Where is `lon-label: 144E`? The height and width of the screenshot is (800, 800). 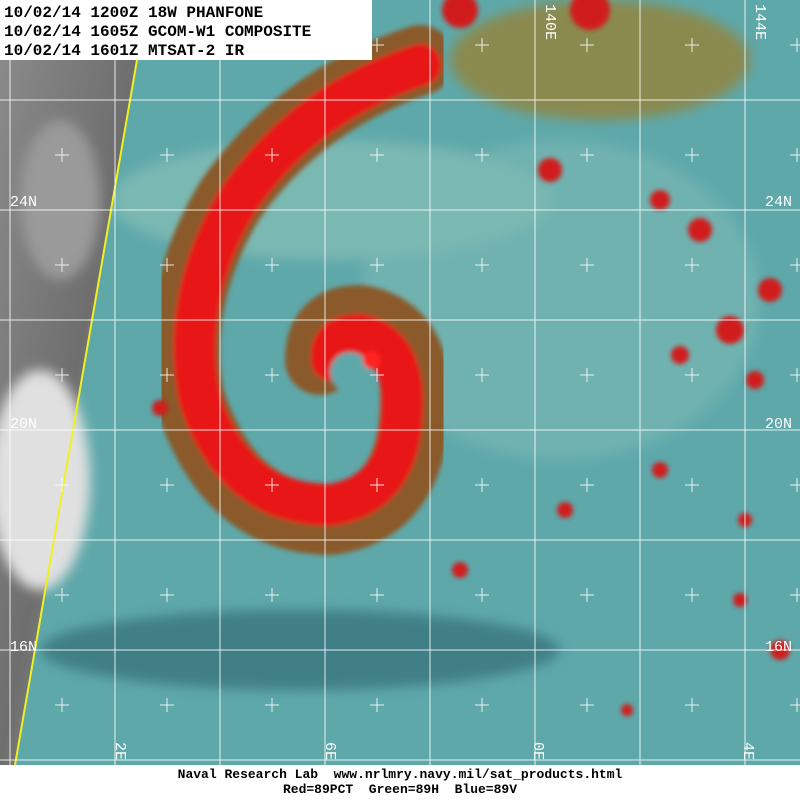 lon-label: 144E is located at coordinates (759, 22).